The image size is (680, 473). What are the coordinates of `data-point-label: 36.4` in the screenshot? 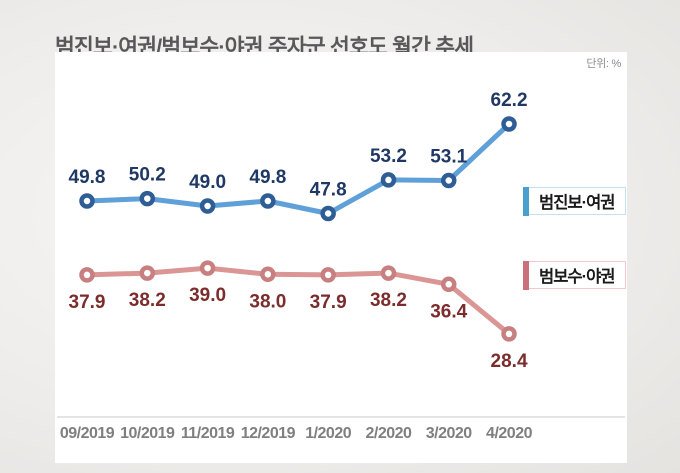 It's located at (448, 311).